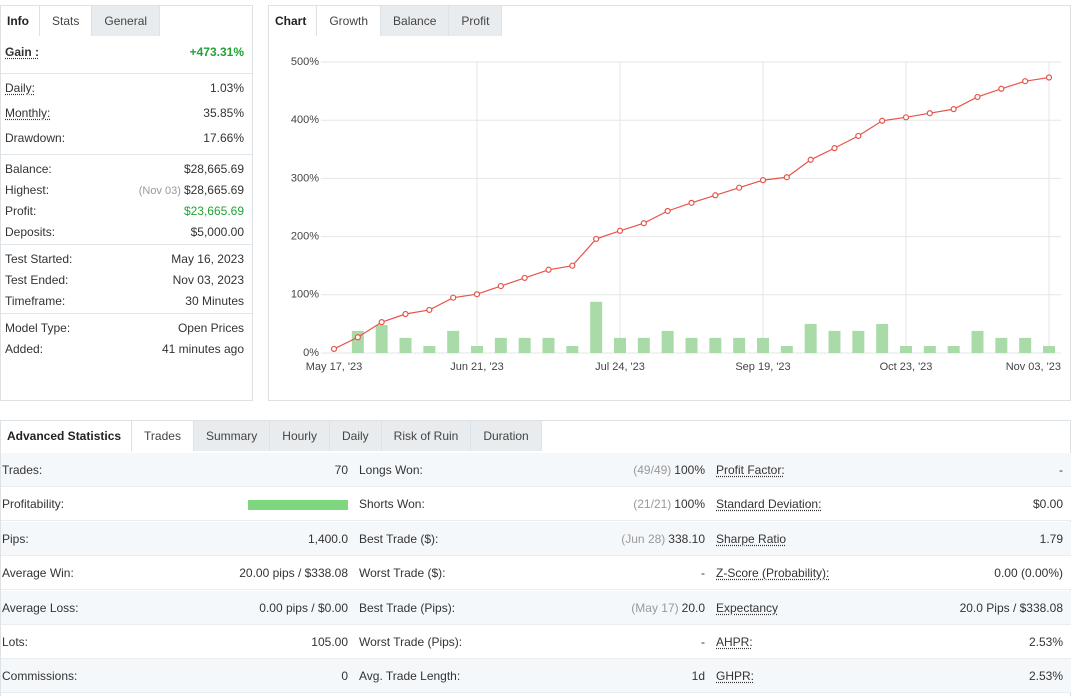  Describe the element at coordinates (214, 301) in the screenshot. I see `stat-value: 30 Minutes` at that location.